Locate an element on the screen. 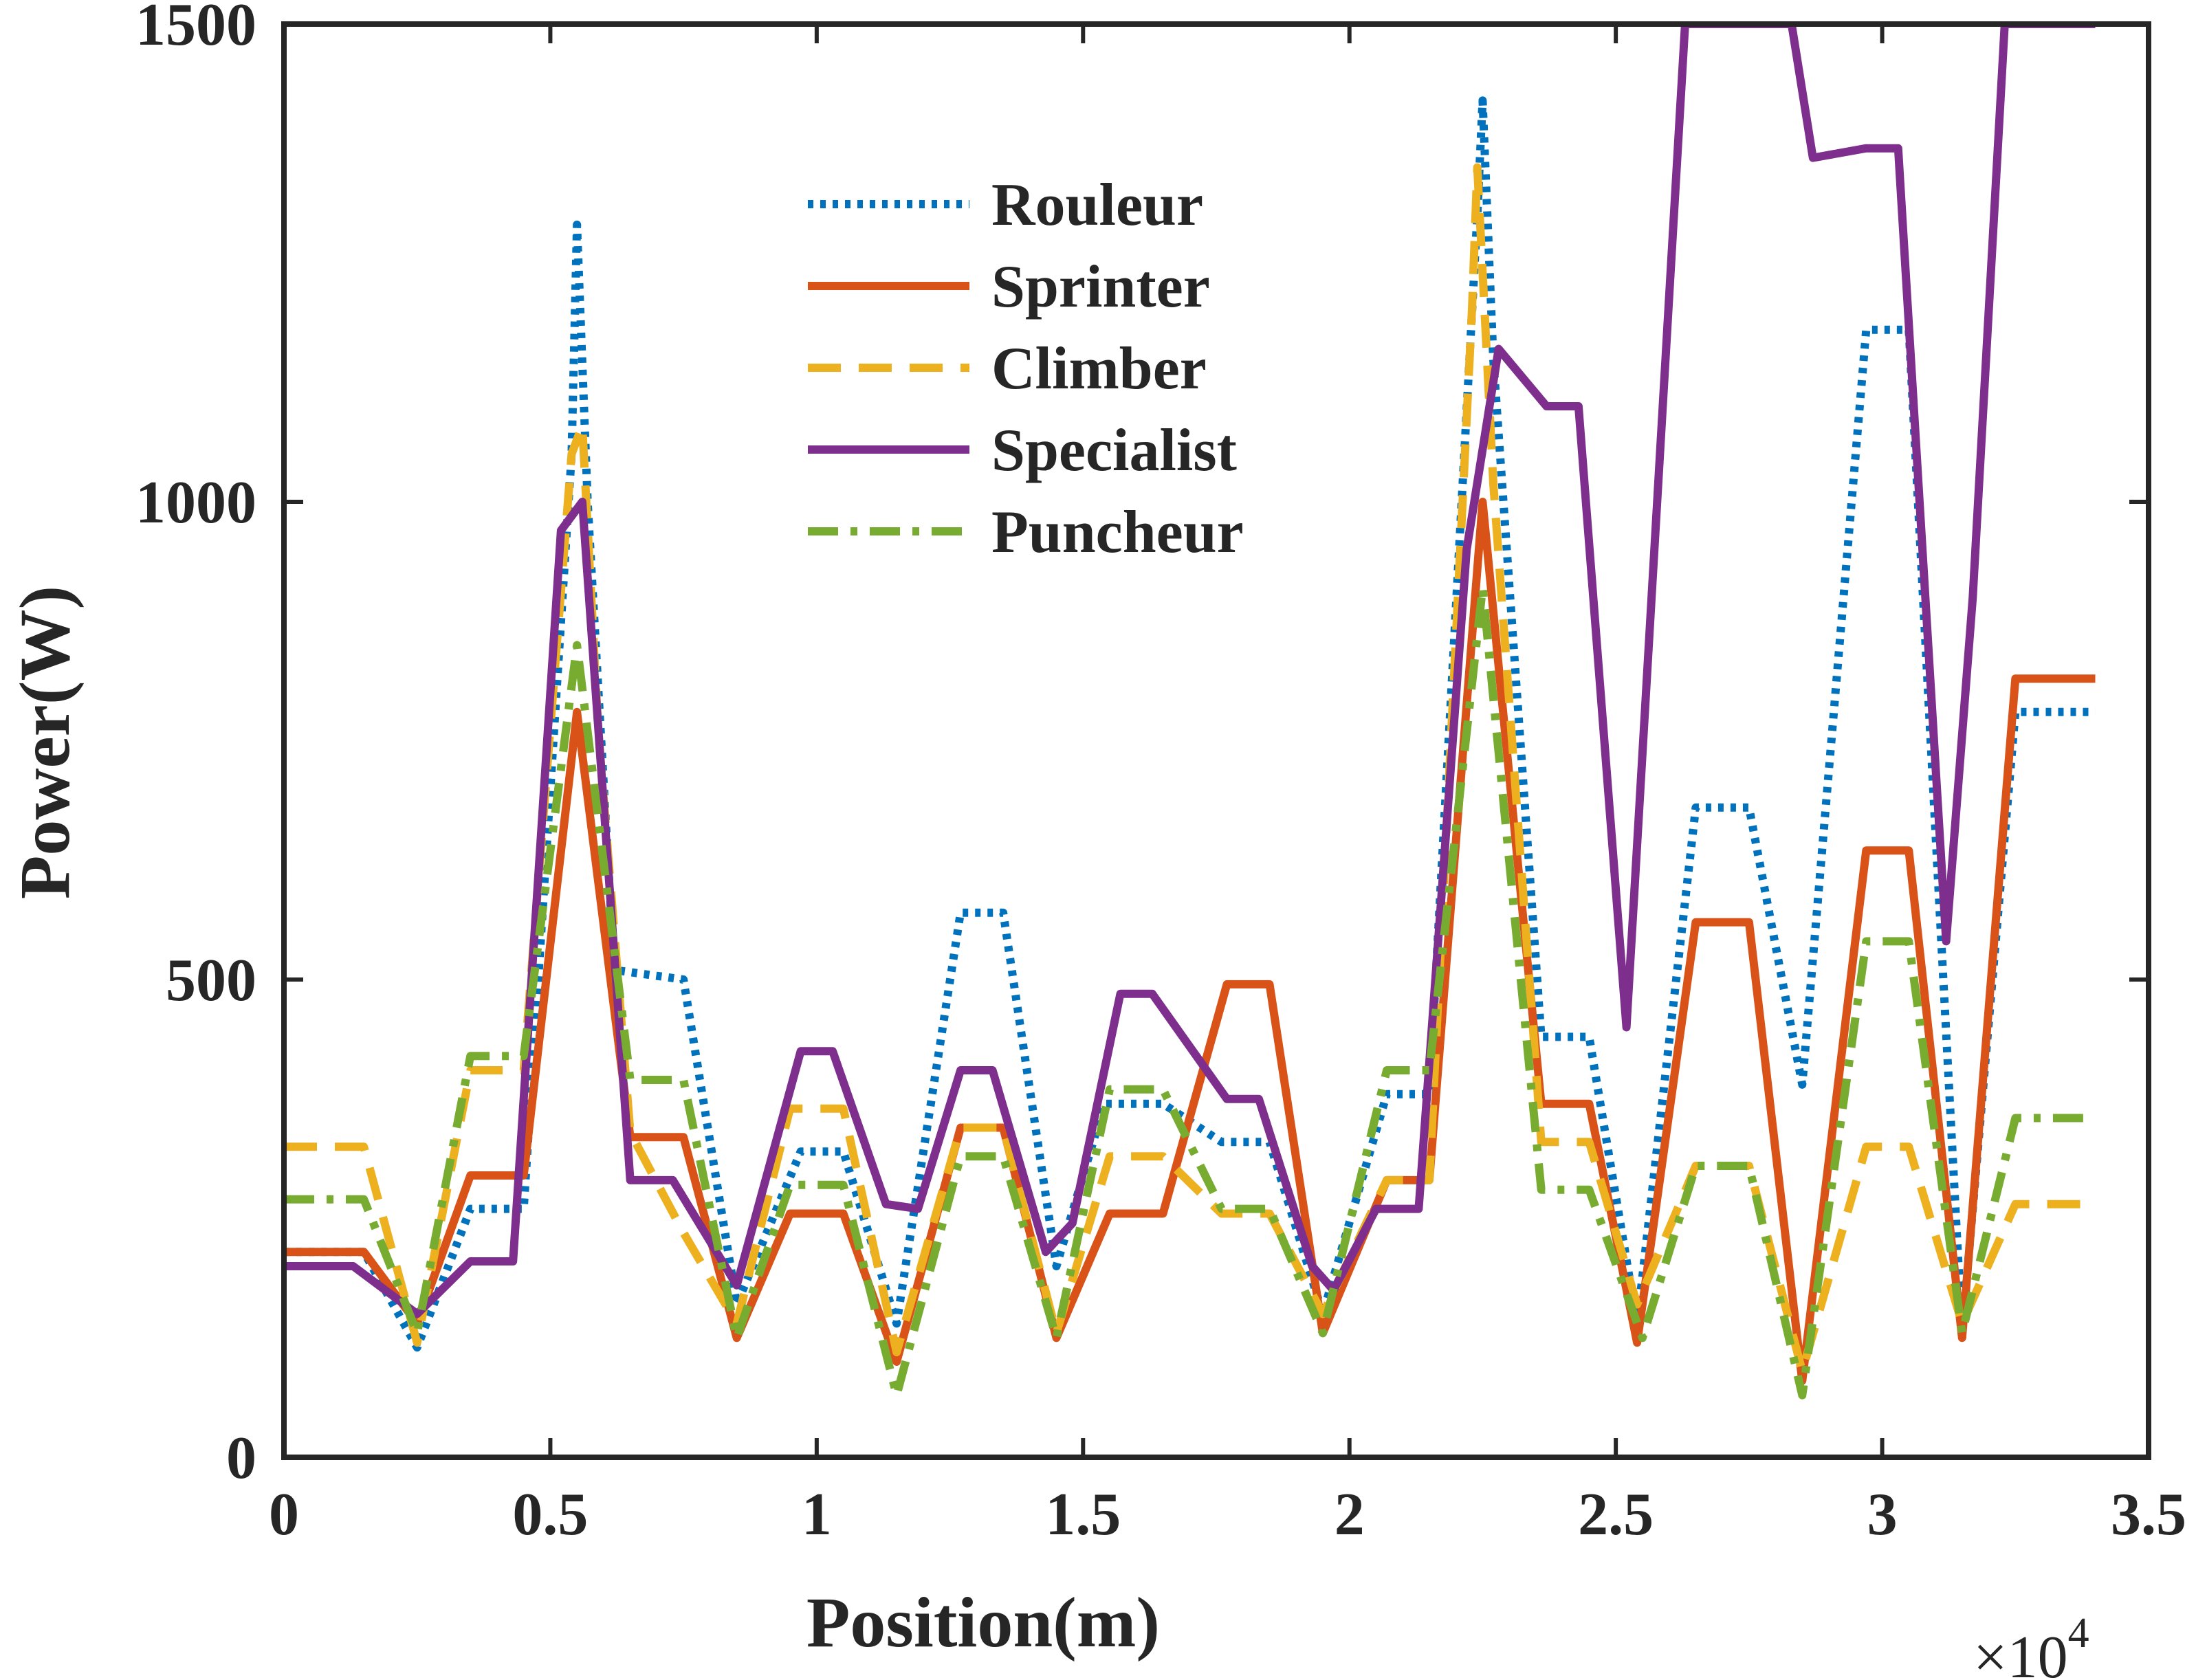 The width and height of the screenshot is (2196, 1680). x-multiplier-base: ×10 is located at coordinates (2020, 1652).